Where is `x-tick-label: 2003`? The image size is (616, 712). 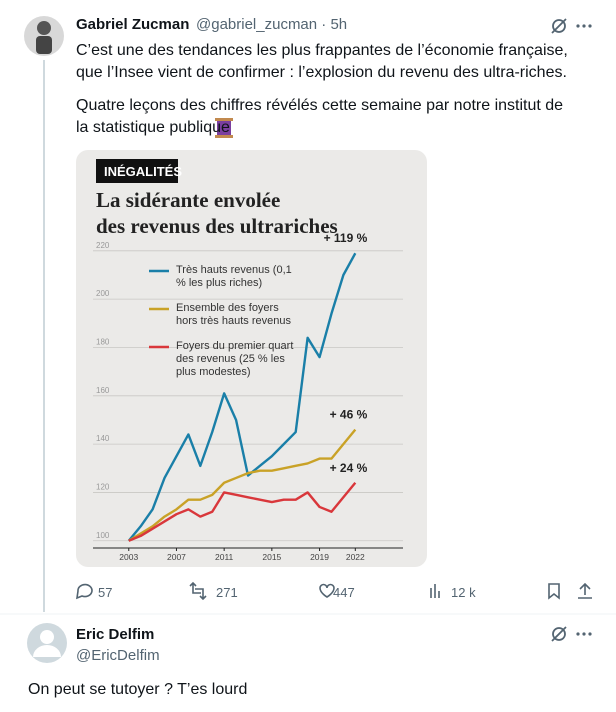
x-tick-label: 2003 is located at coordinates (128, 557).